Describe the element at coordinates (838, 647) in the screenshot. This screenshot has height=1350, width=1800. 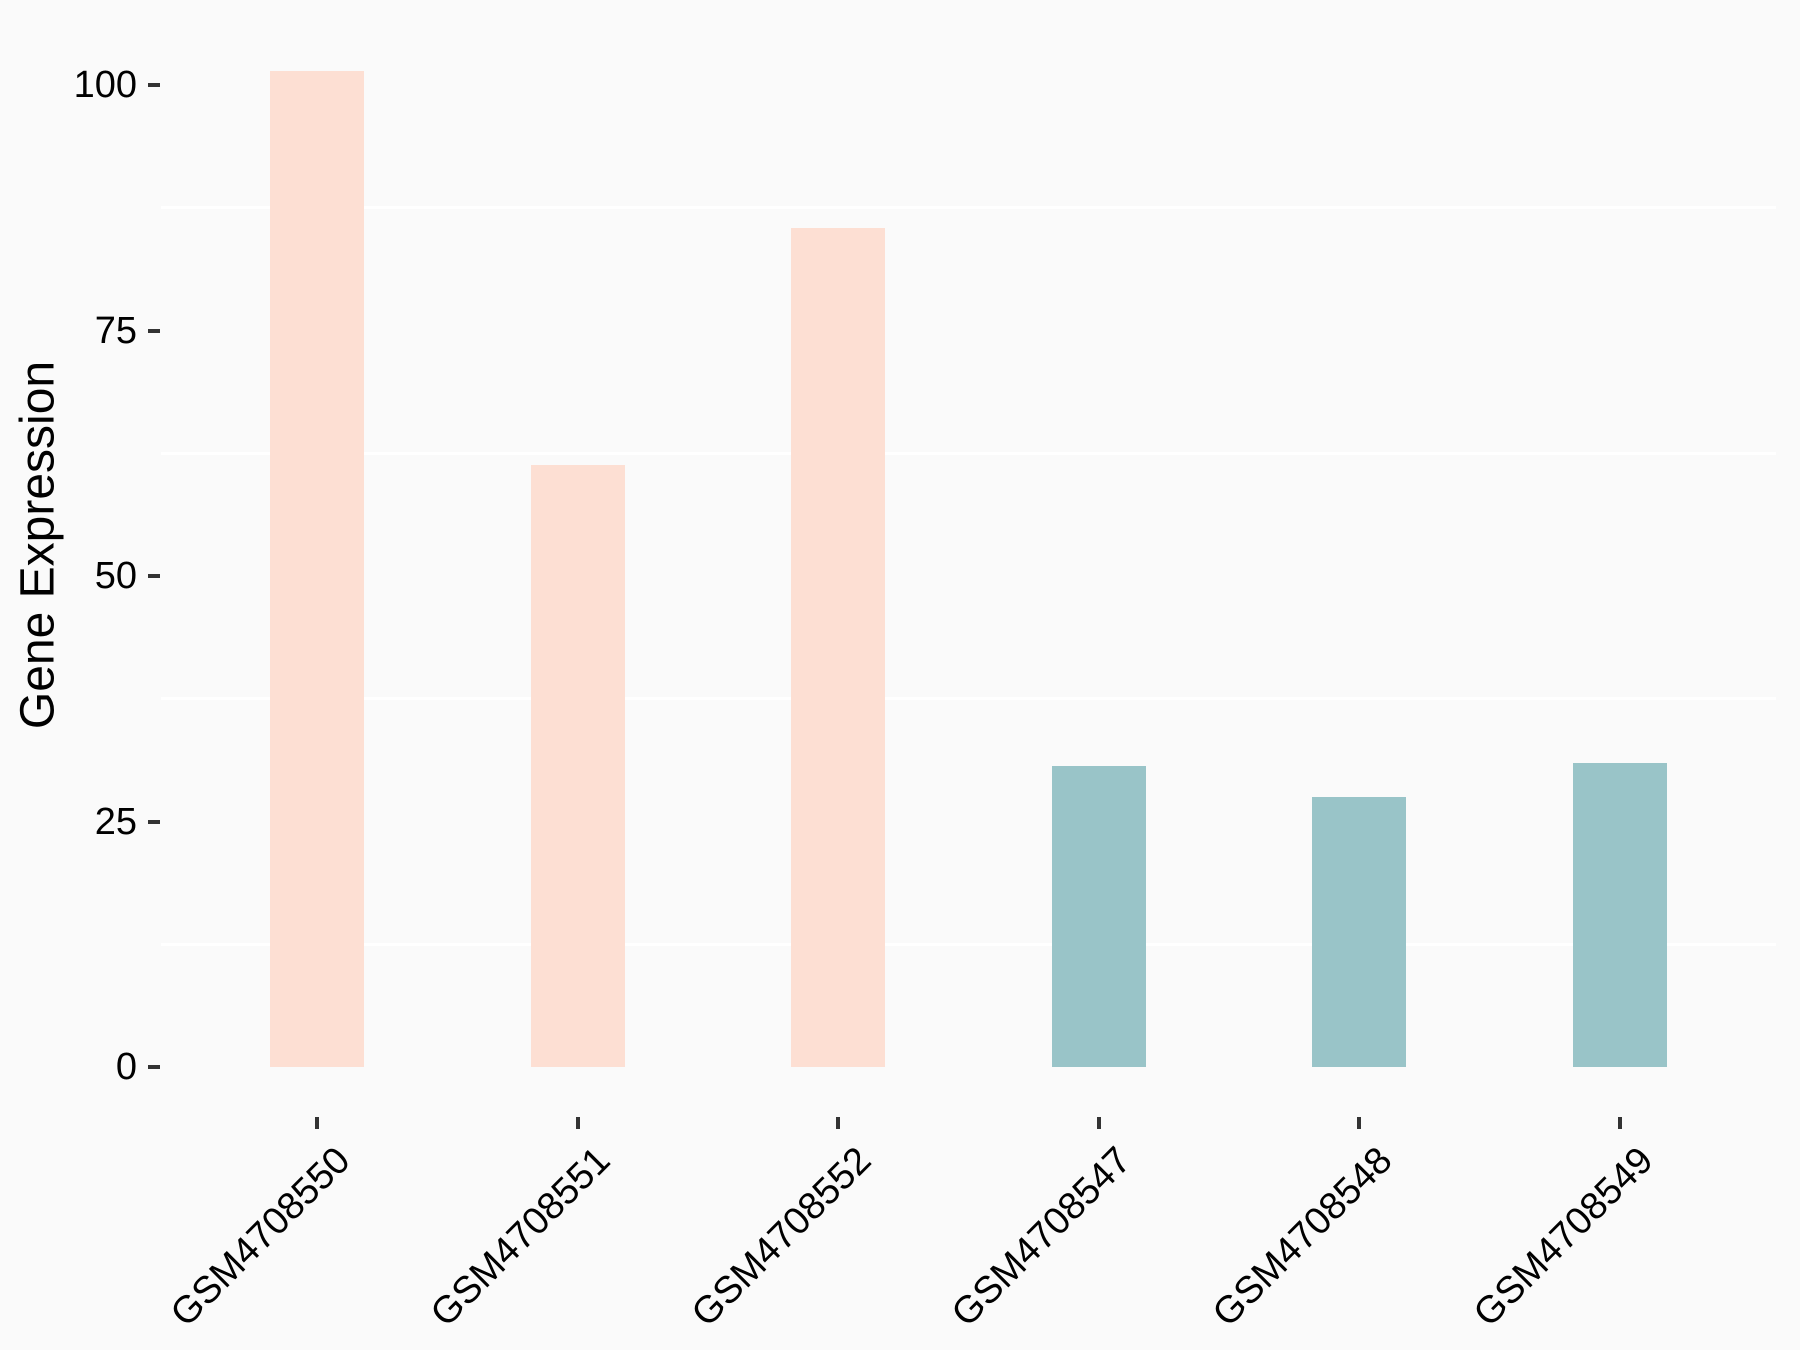
I see `bar-GSM4708552` at that location.